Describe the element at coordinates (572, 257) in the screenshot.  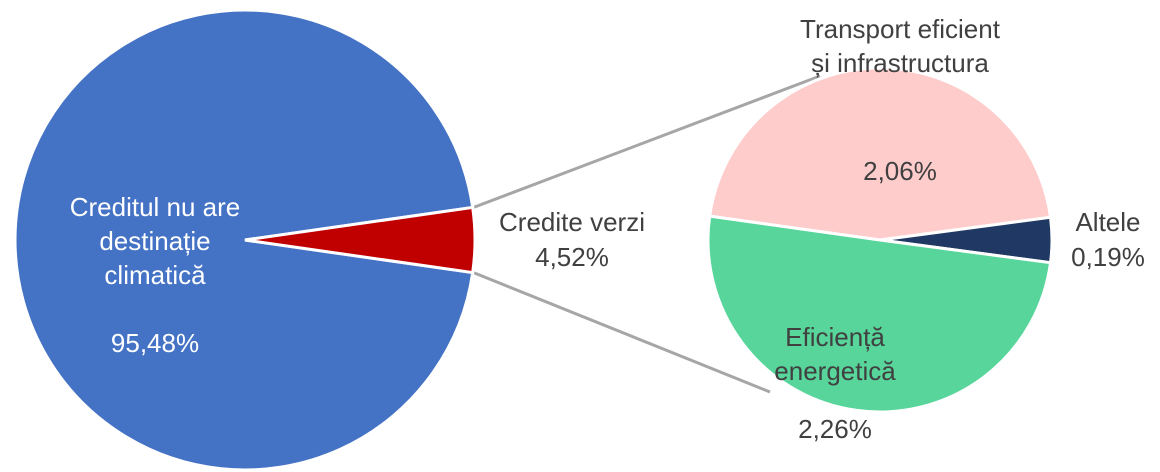
I see `value-label: 4,52%` at that location.